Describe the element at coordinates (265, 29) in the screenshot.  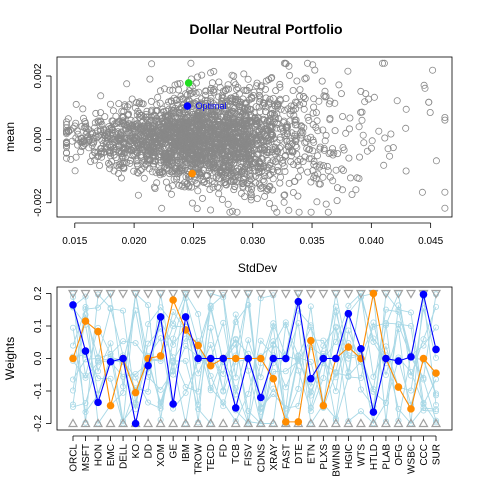
I see `chart-title: Dollar Neutral Portfolio` at that location.